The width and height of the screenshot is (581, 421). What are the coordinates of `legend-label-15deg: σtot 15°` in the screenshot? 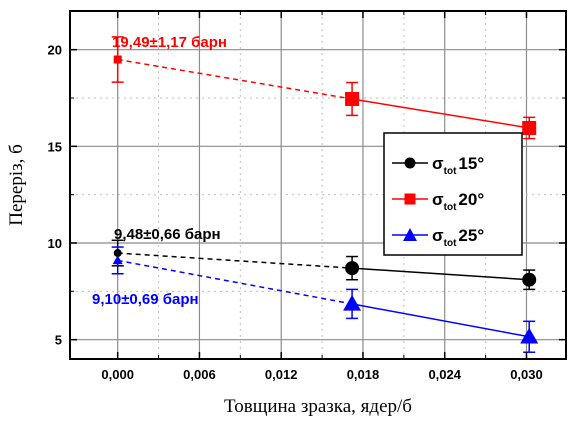 It's located at (458, 165).